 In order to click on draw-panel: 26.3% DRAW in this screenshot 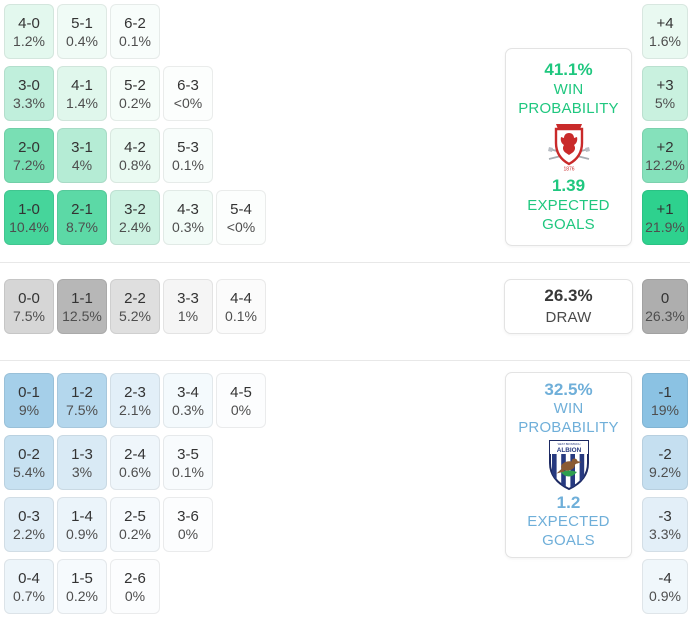, I will do `click(568, 306)`.